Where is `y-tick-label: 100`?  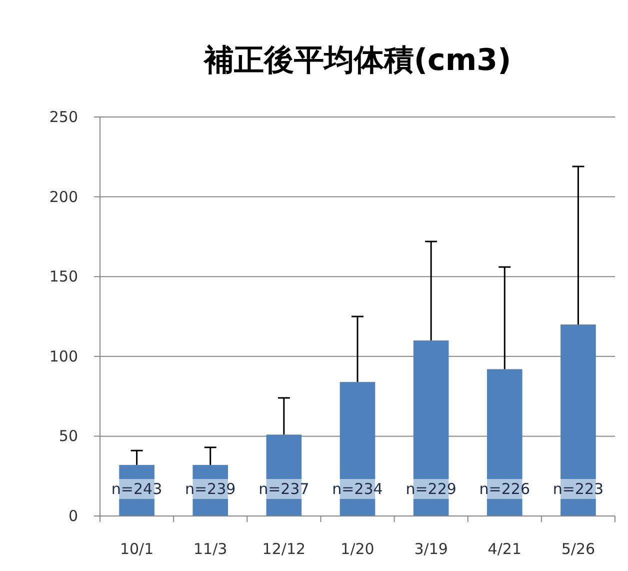
y-tick-label: 100 is located at coordinates (63, 356).